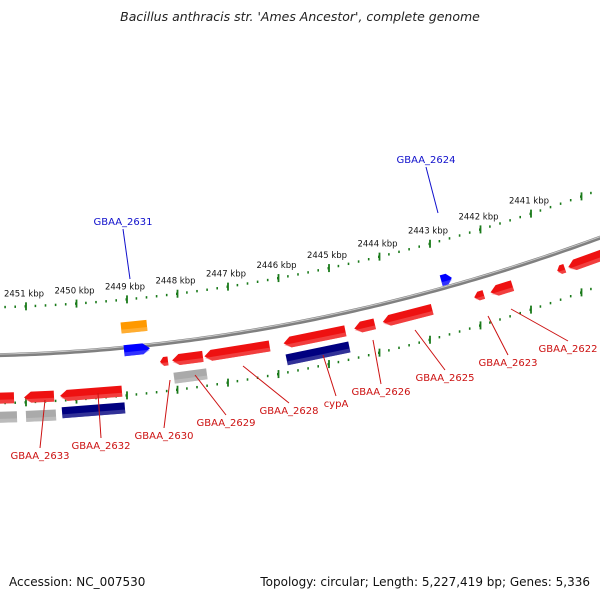 This screenshot has width=600, height=600. What do you see at coordinates (276, 266) in the screenshot?
I see `scale-label: 2446 kbp` at bounding box center [276, 266].